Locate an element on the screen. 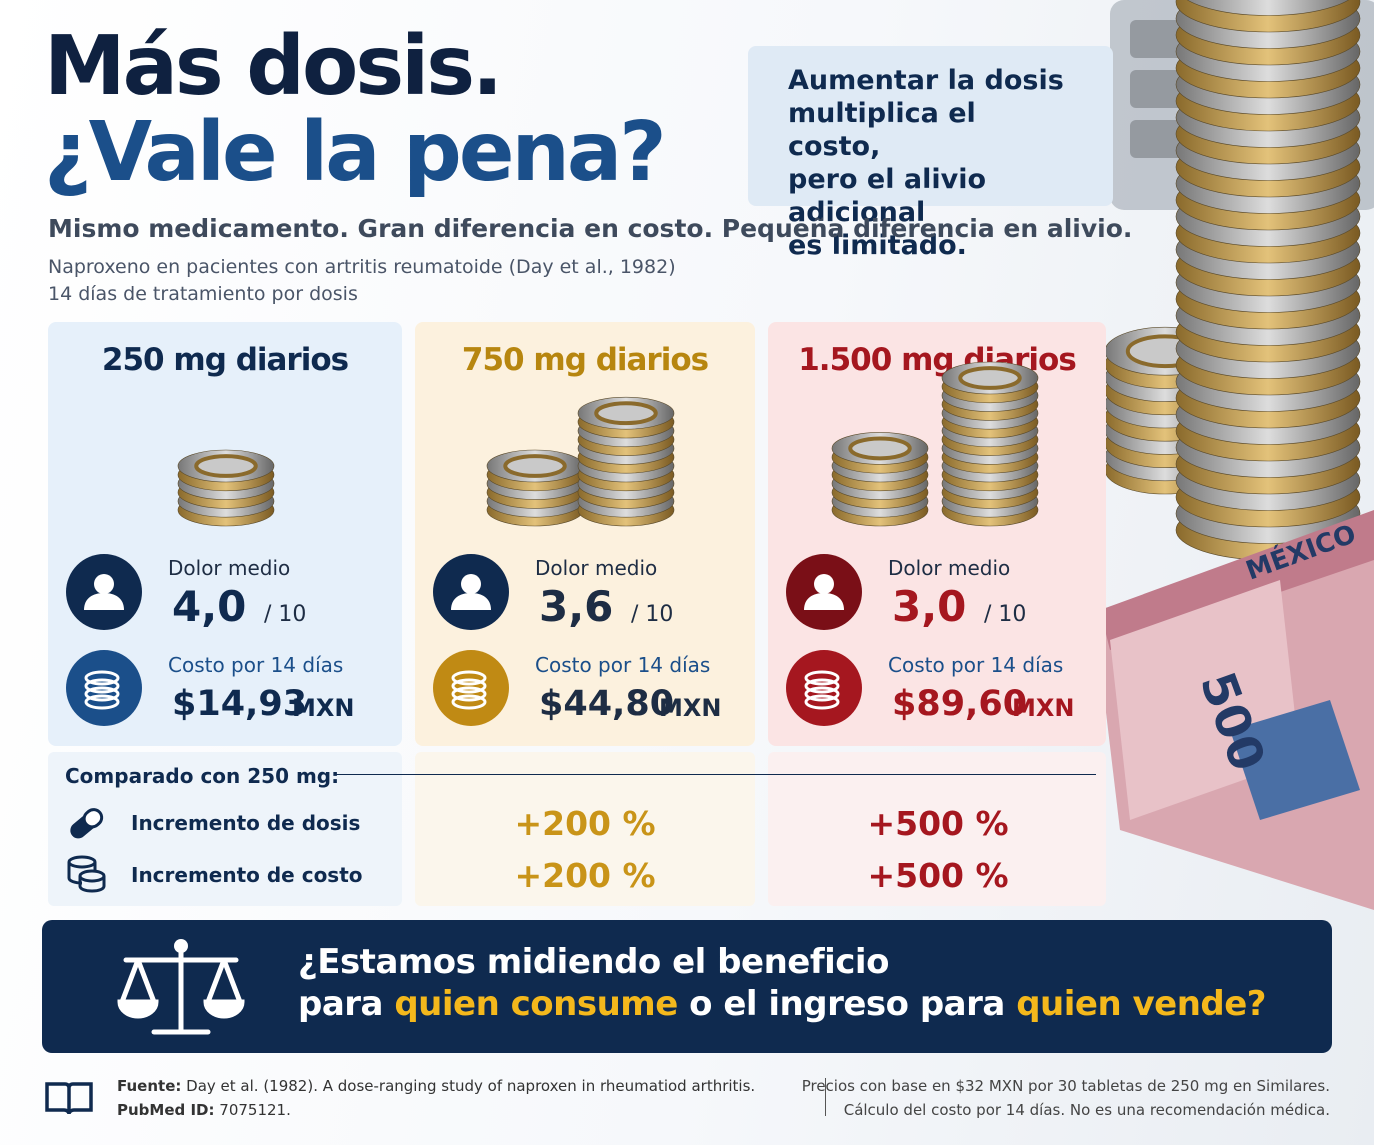 This screenshot has width=1374, height=1145. title: Más dosis. is located at coordinates (273, 66).